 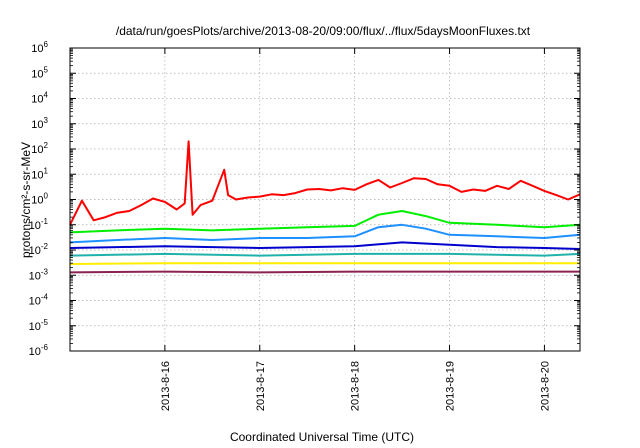 I want to click on x-tick-label: 2013-8-20, so click(x=545, y=386).